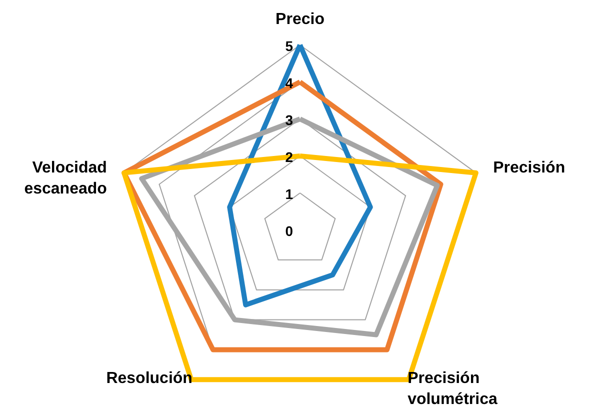 Image resolution: width=606 pixels, height=405 pixels. I want to click on spoke-label: Precisión, so click(529, 167).